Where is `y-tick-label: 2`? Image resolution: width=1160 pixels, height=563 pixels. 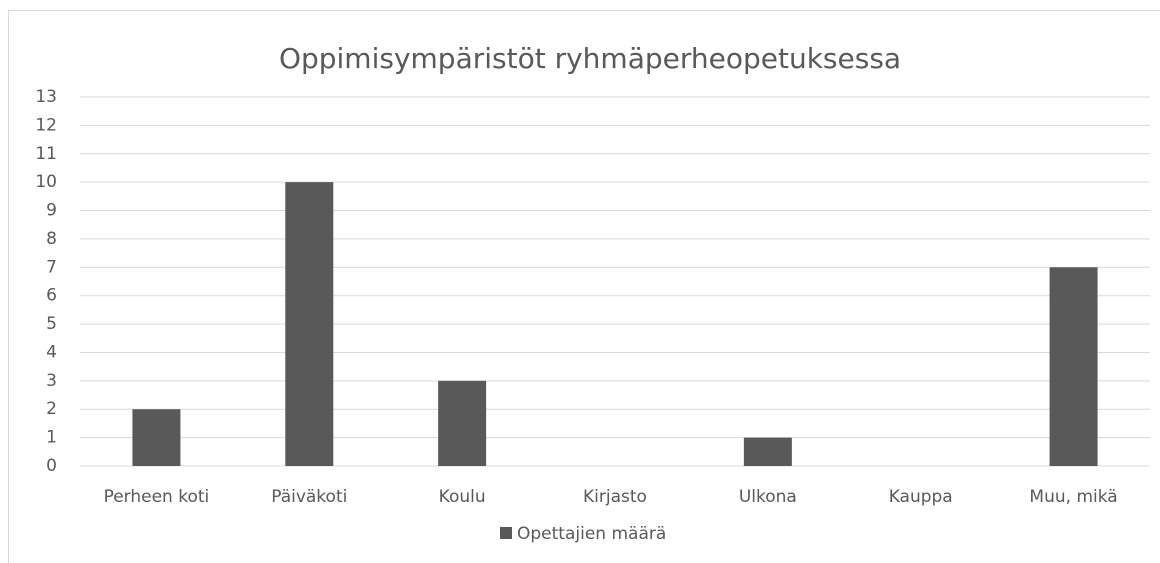
y-tick-label: 2 is located at coordinates (51, 409).